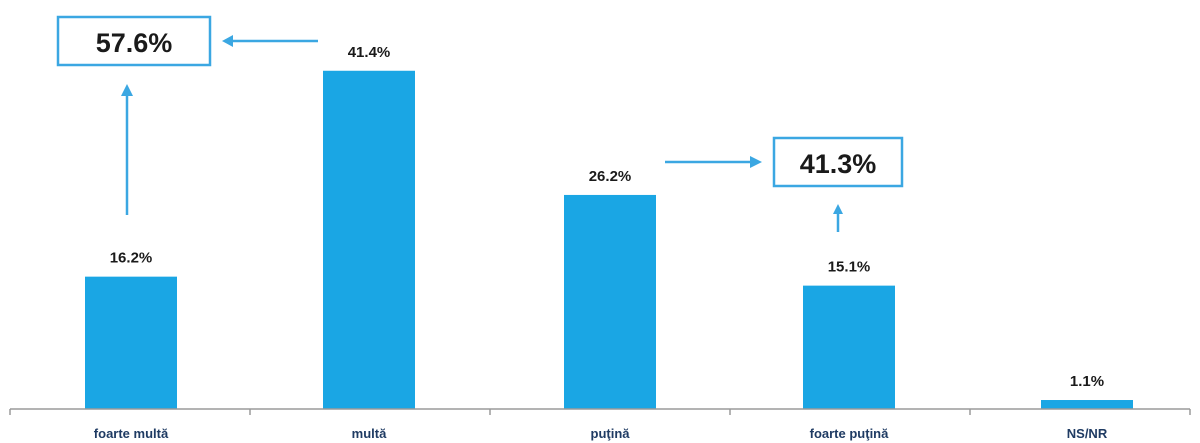  Describe the element at coordinates (610, 176) in the screenshot. I see `value-label-2: 26.2%` at that location.